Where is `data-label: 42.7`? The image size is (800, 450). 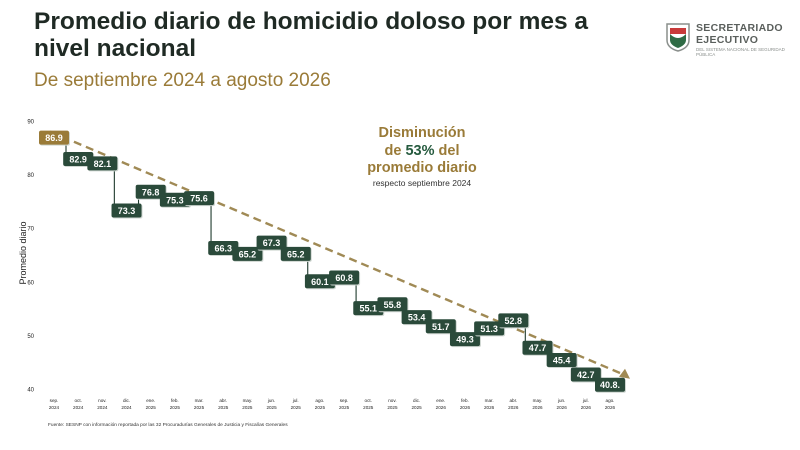
data-label: 42.7 is located at coordinates (586, 375).